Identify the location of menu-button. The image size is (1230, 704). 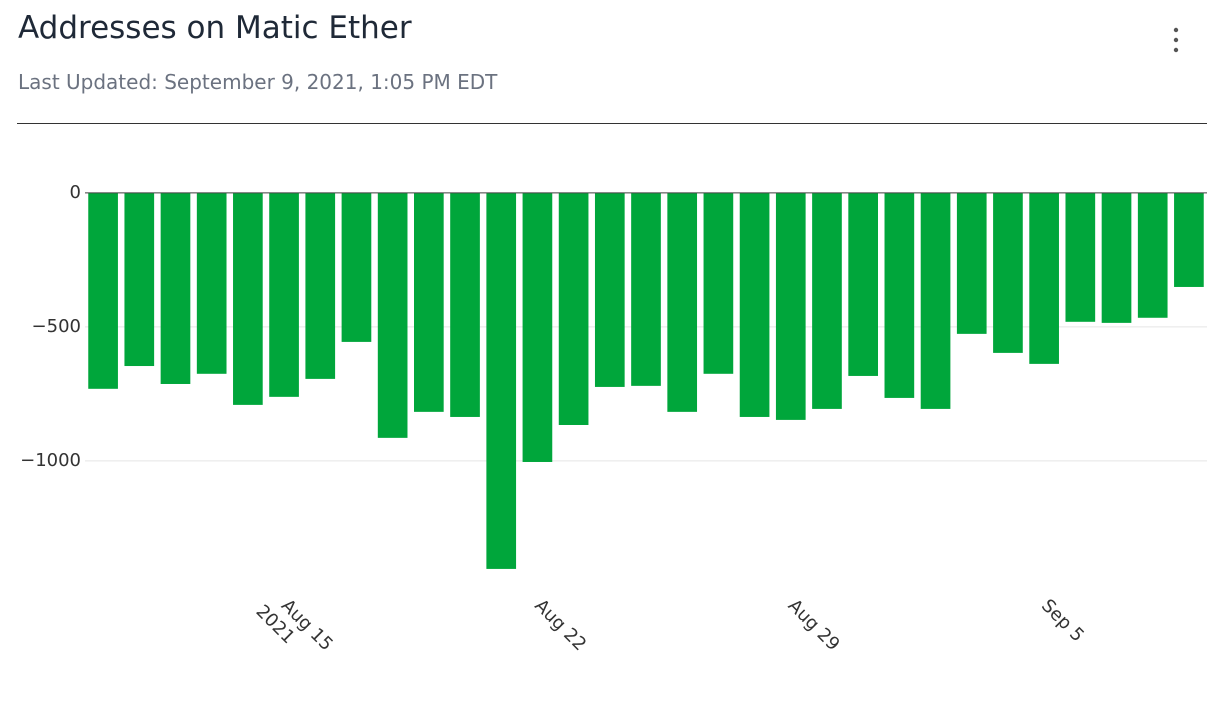
(1176, 40).